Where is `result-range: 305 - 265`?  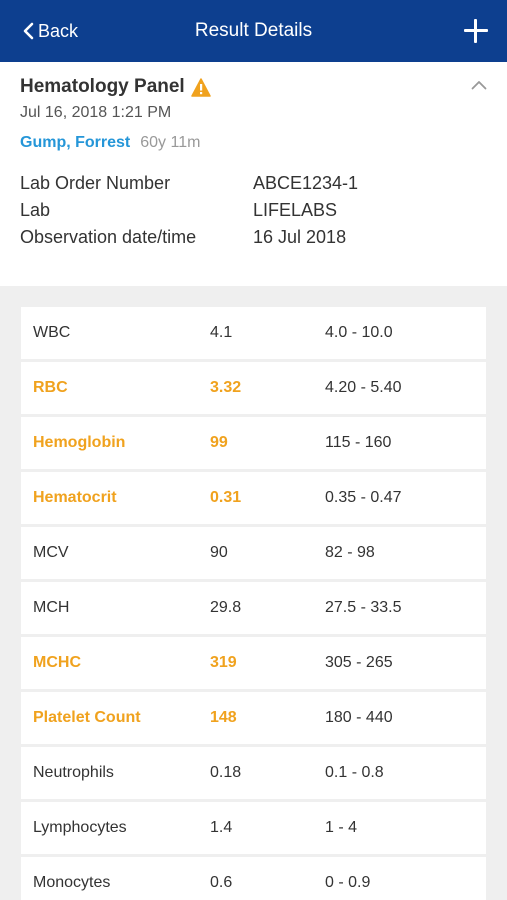 result-range: 305 - 265 is located at coordinates (359, 662).